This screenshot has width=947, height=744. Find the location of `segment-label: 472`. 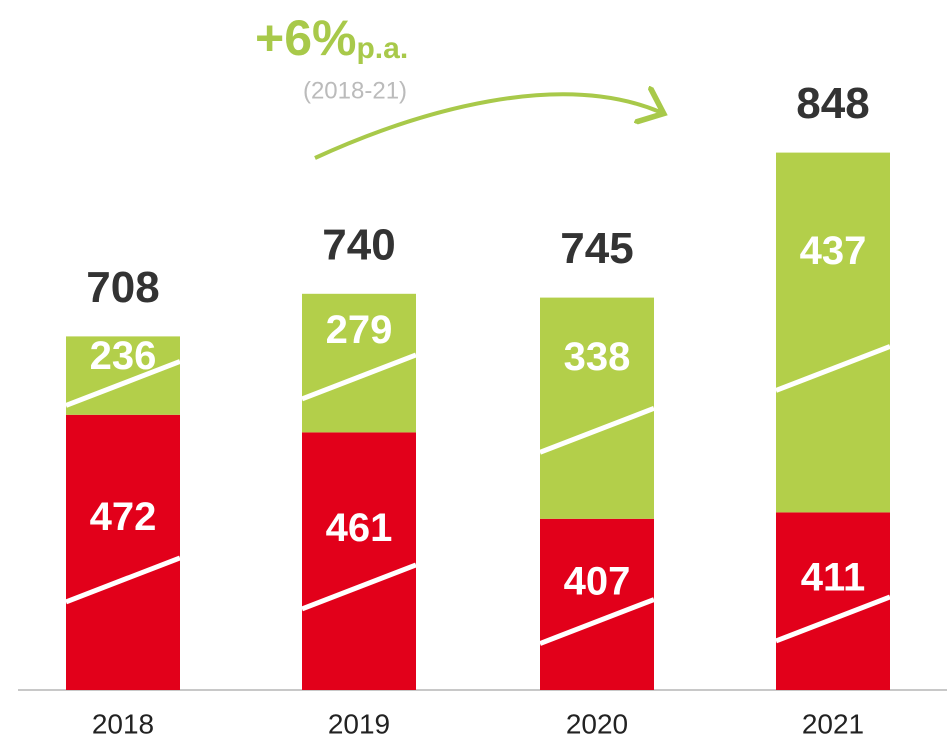

segment-label: 472 is located at coordinates (123, 517).